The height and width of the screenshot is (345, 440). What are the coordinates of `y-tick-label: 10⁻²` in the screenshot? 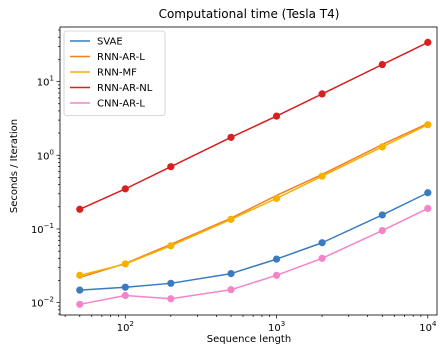 It's located at (42, 303).